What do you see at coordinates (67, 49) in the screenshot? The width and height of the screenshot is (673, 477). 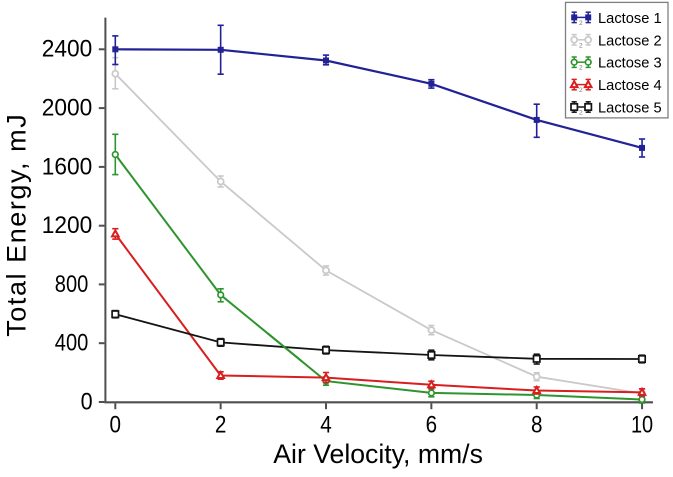 I see `svg-text: 2400` at bounding box center [67, 49].